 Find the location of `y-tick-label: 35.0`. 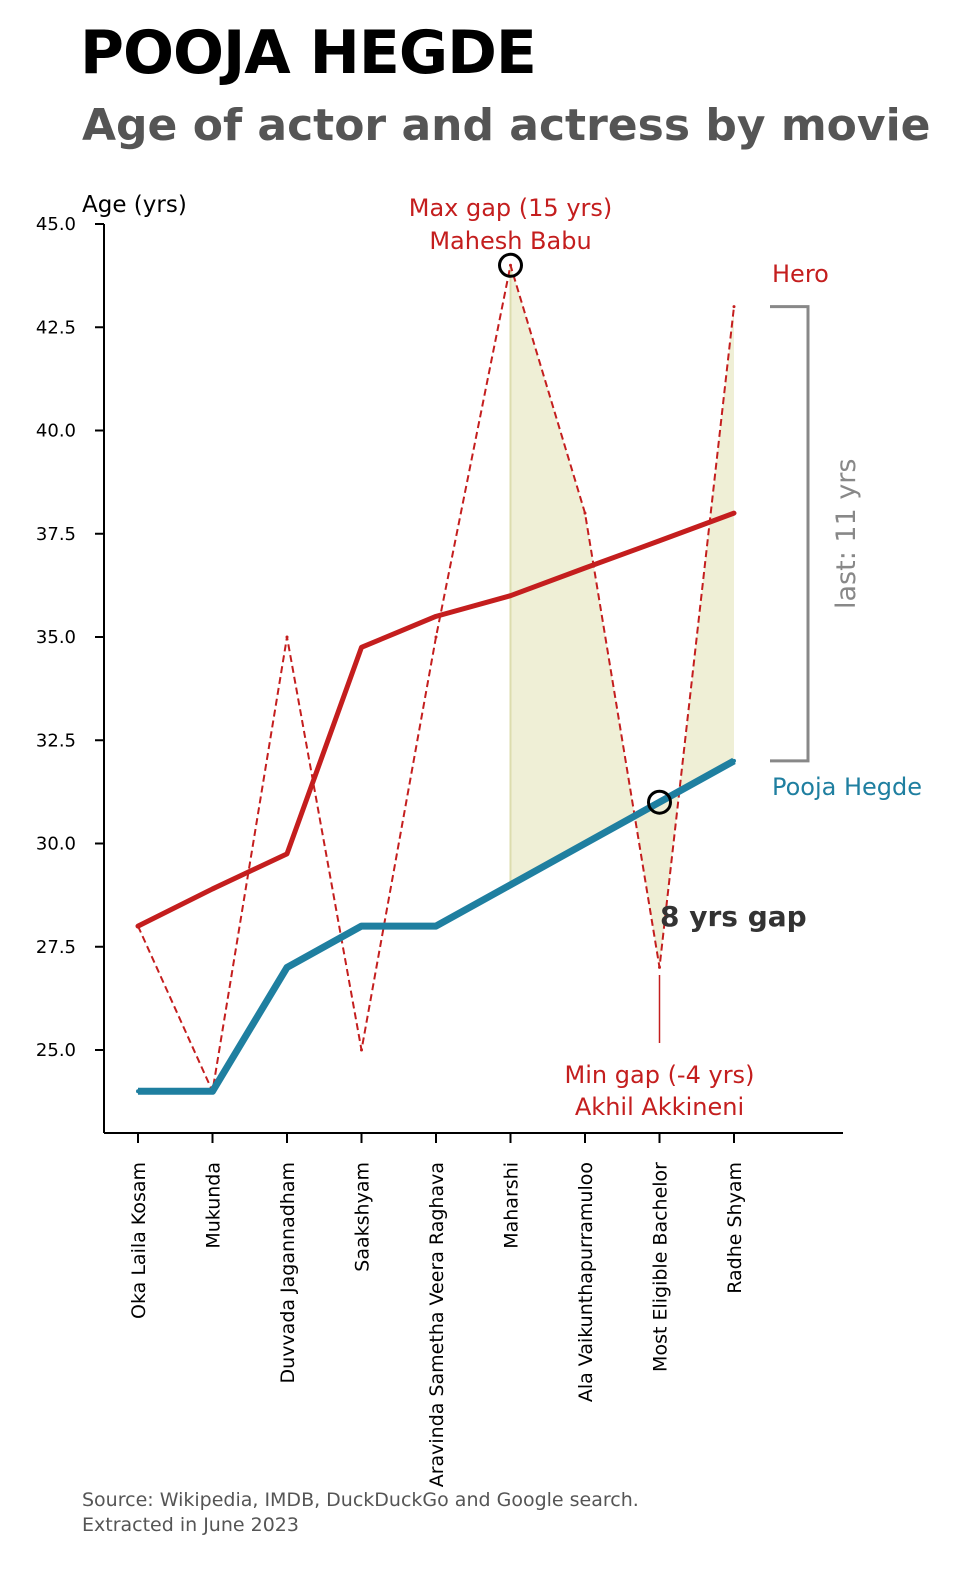

y-tick-label: 35.0 is located at coordinates (56, 637).